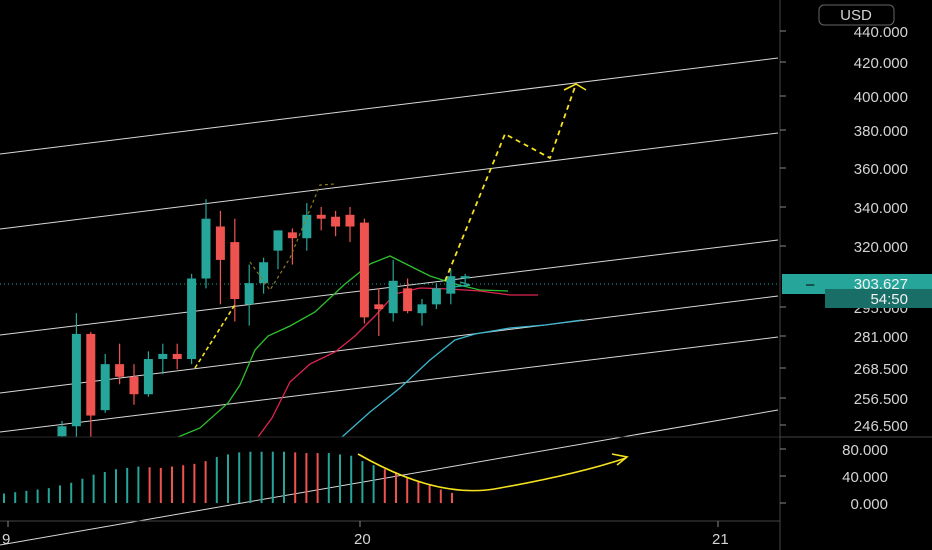 This screenshot has width=932, height=550. Describe the element at coordinates (834, 477) in the screenshot. I see `oscillator-axis: 80.000 40.000 0.000` at that location.